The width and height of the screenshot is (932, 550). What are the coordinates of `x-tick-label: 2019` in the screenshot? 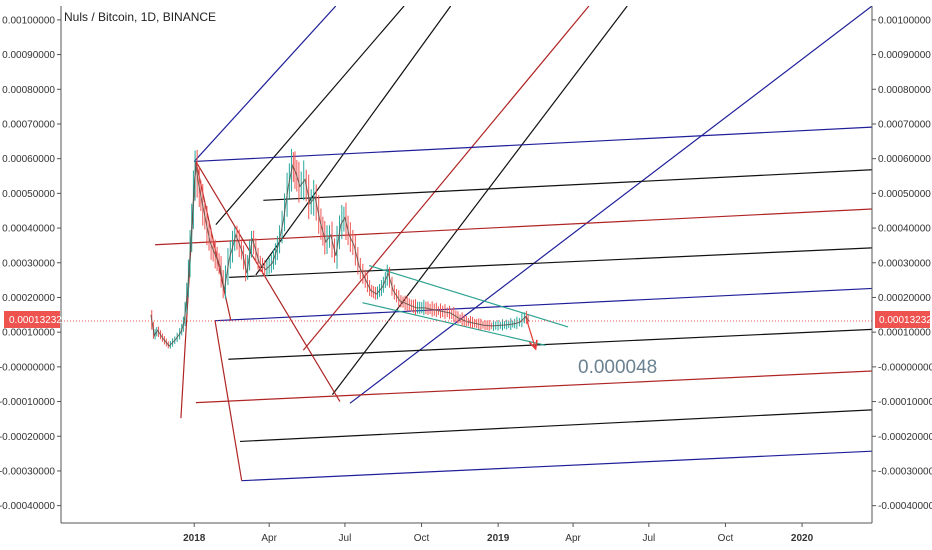 It's located at (498, 538).